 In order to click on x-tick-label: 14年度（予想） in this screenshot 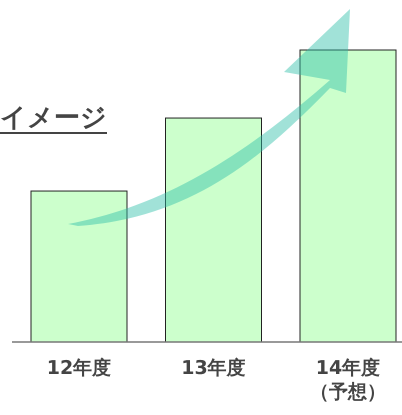, I will do `click(348, 380)`.